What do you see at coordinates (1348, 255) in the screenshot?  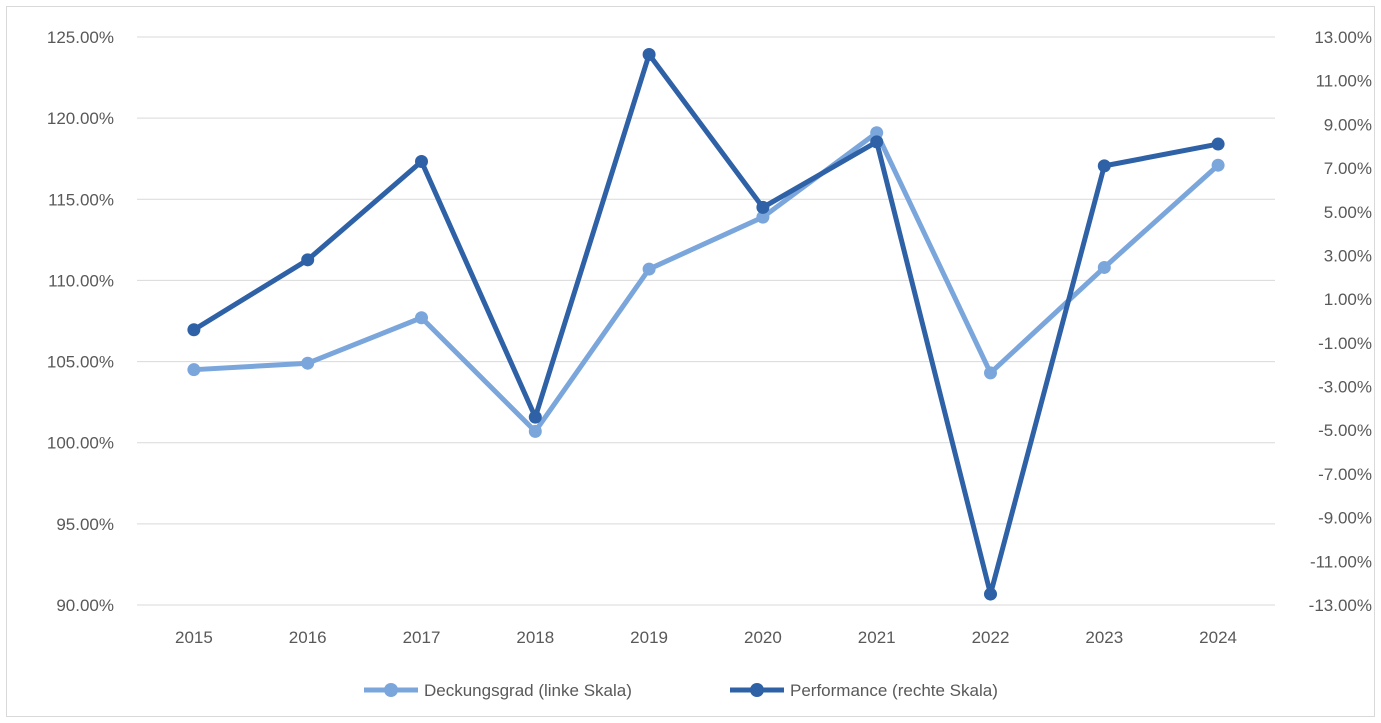 I see `y-right-tick-label: 3.00%` at bounding box center [1348, 255].